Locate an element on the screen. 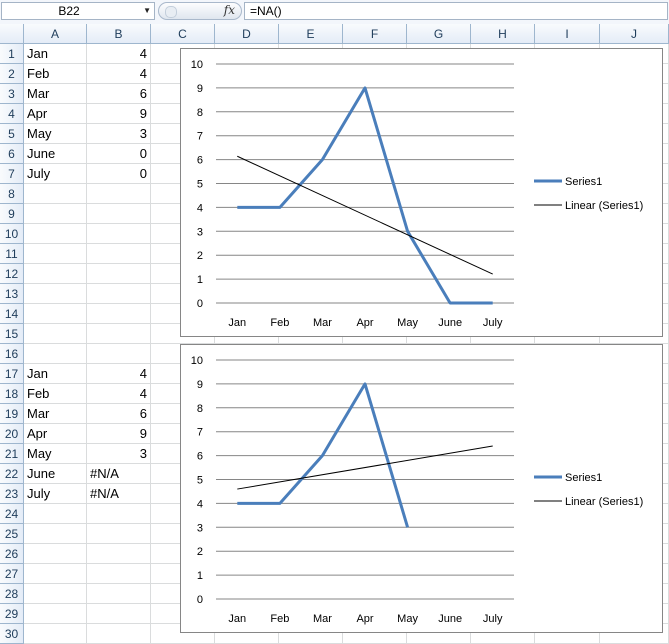 The width and height of the screenshot is (669, 644). cell-b18: 4 is located at coordinates (119, 394).